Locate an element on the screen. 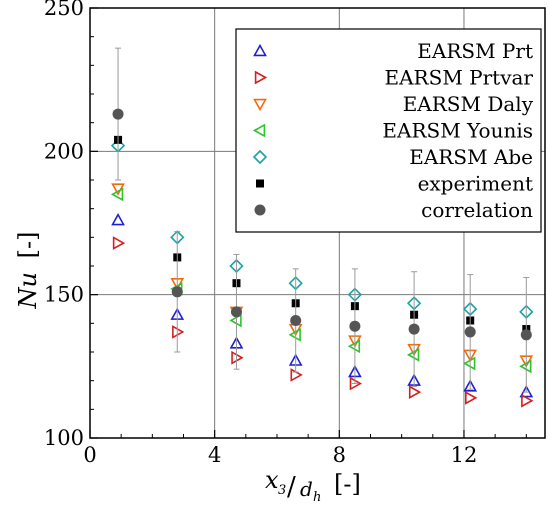 The image size is (550, 505). legend-label: correlation is located at coordinates (477, 210).